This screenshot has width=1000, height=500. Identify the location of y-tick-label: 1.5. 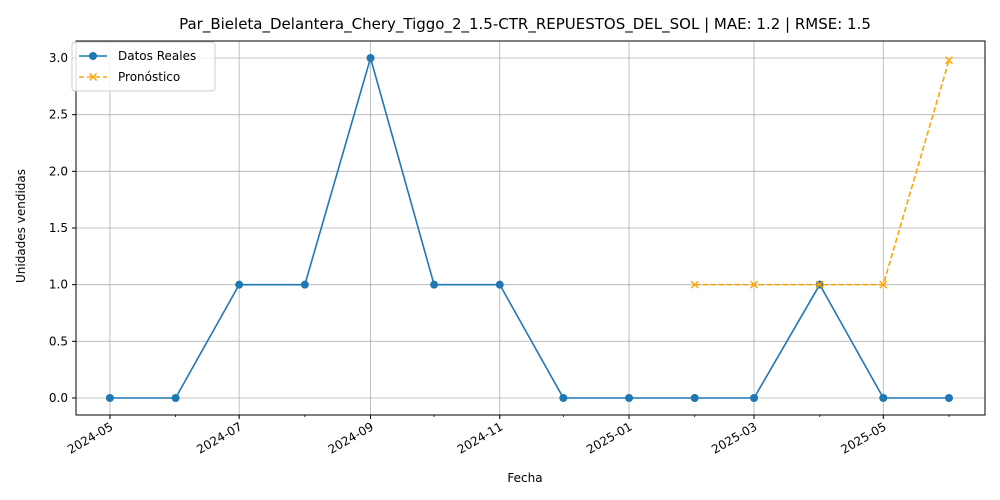
(58, 228).